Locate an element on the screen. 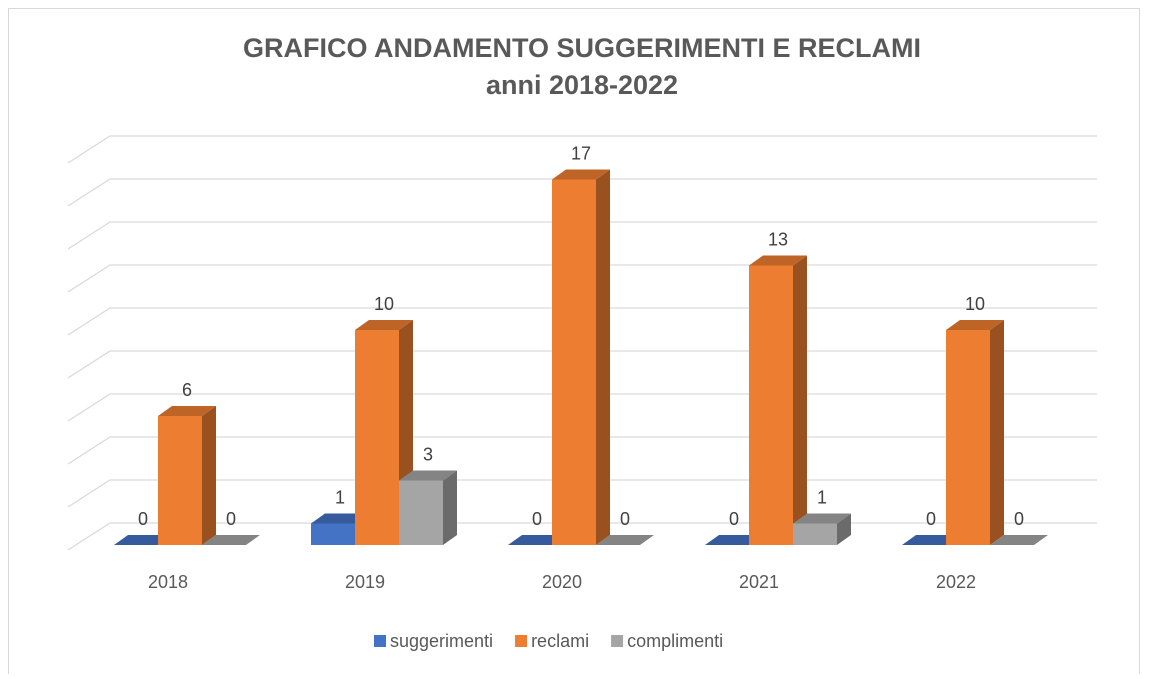 This screenshot has width=1149, height=679. chart-title: GRAFICO ANDAMENTO SUGGERIMENTI E RECLAMI is located at coordinates (582, 48).